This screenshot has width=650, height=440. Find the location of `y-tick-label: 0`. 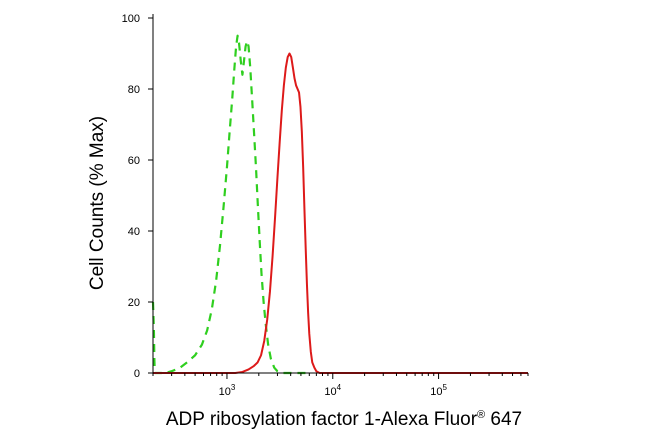

y-tick-label: 0 is located at coordinates (137, 374).